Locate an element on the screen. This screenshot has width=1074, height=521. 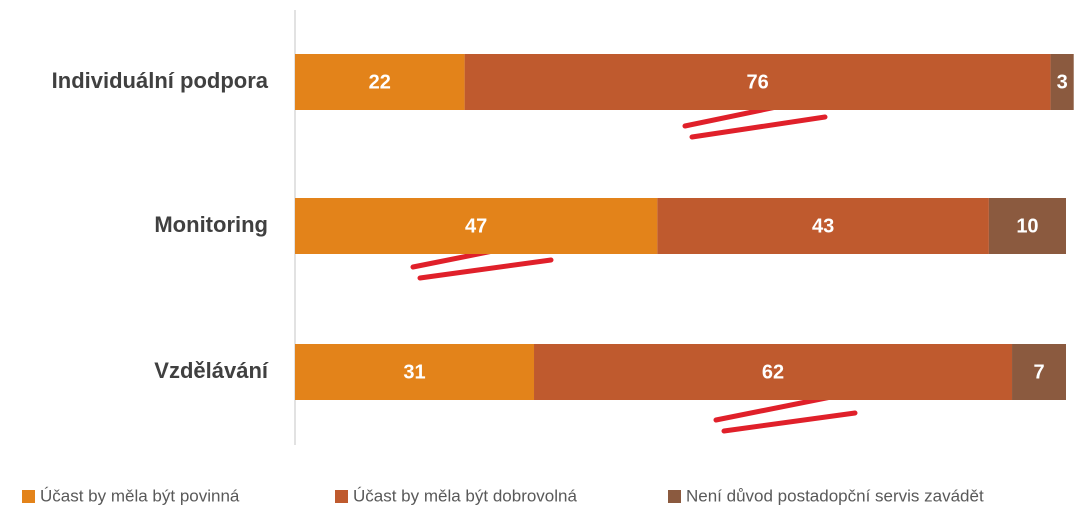
legend-label: Účast by měla být povinná is located at coordinates (140, 495).